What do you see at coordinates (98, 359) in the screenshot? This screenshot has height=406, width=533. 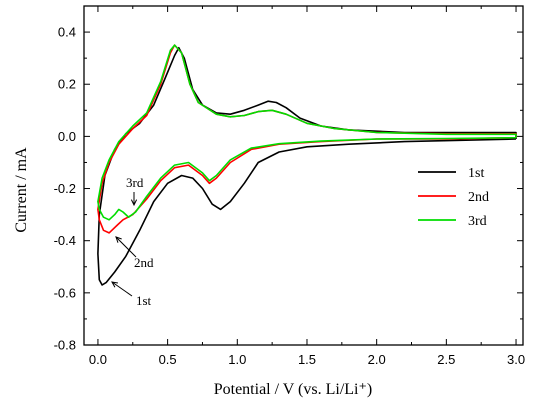 I see `x-tick-label: 0.0` at bounding box center [98, 359].